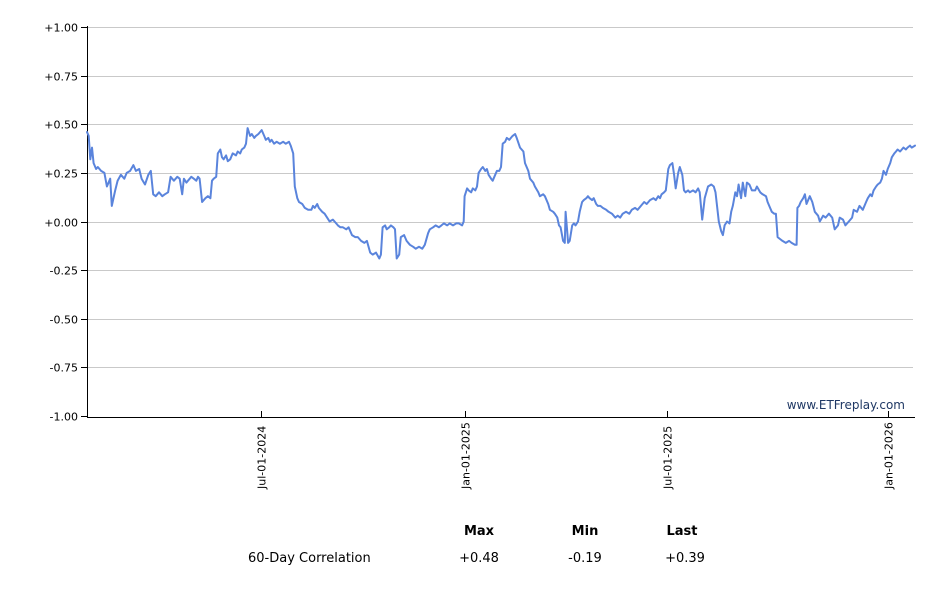  What do you see at coordinates (61, 28) in the screenshot?
I see `y-tick-label: +1.00` at bounding box center [61, 28].